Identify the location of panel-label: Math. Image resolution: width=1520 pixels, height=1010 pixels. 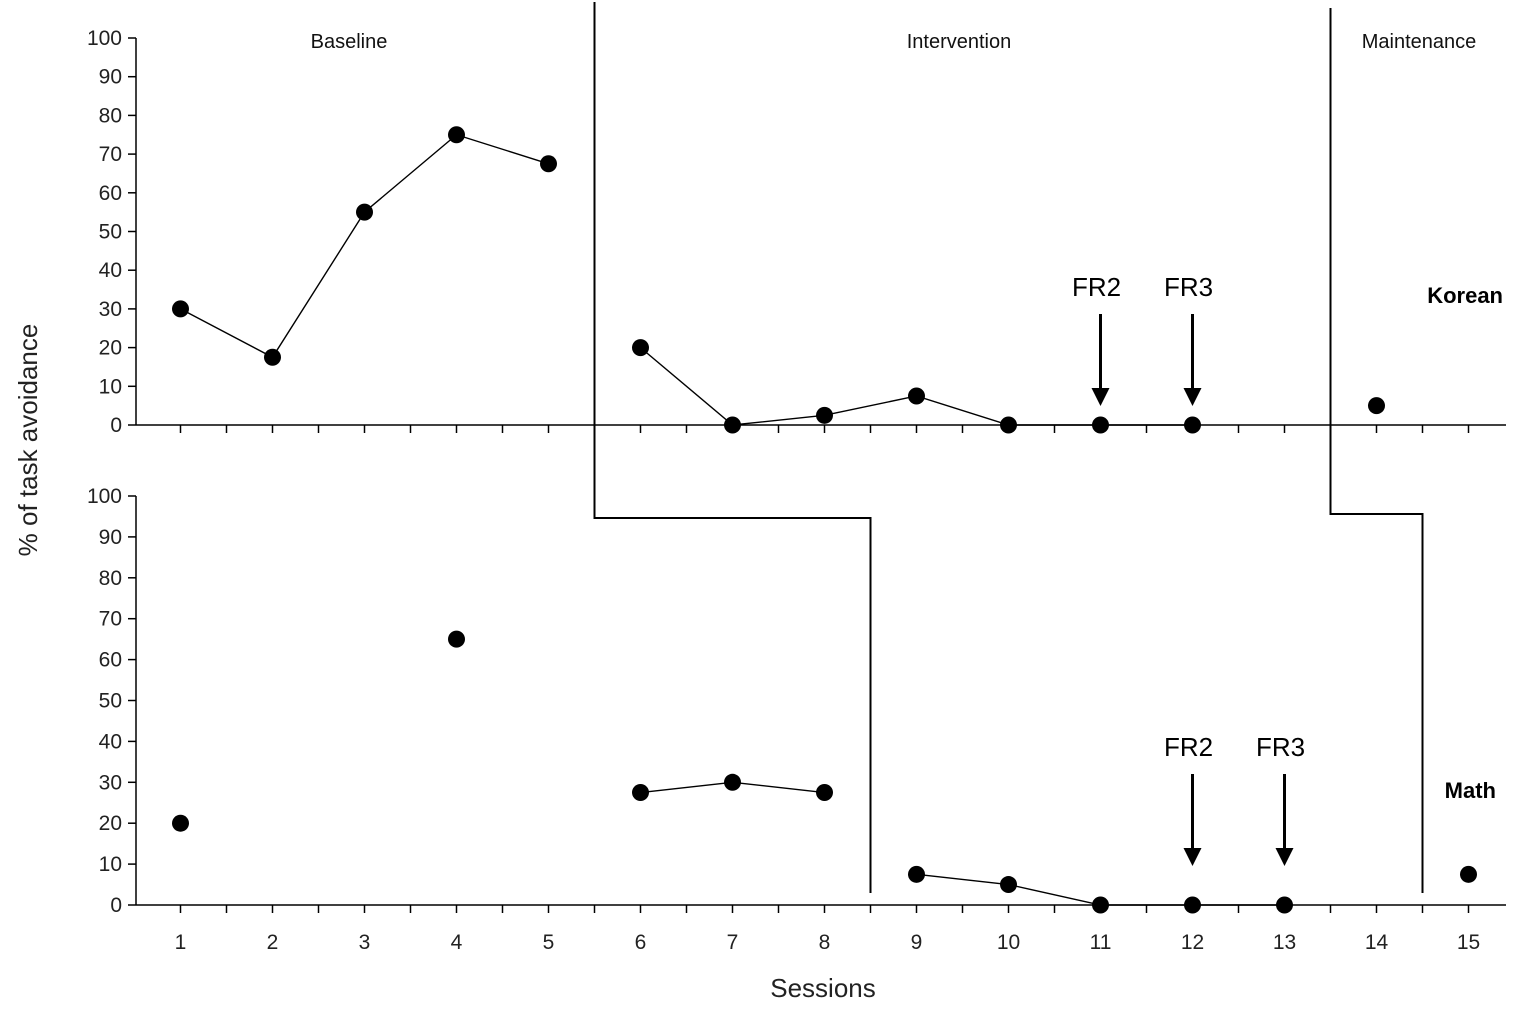
(1470, 790).